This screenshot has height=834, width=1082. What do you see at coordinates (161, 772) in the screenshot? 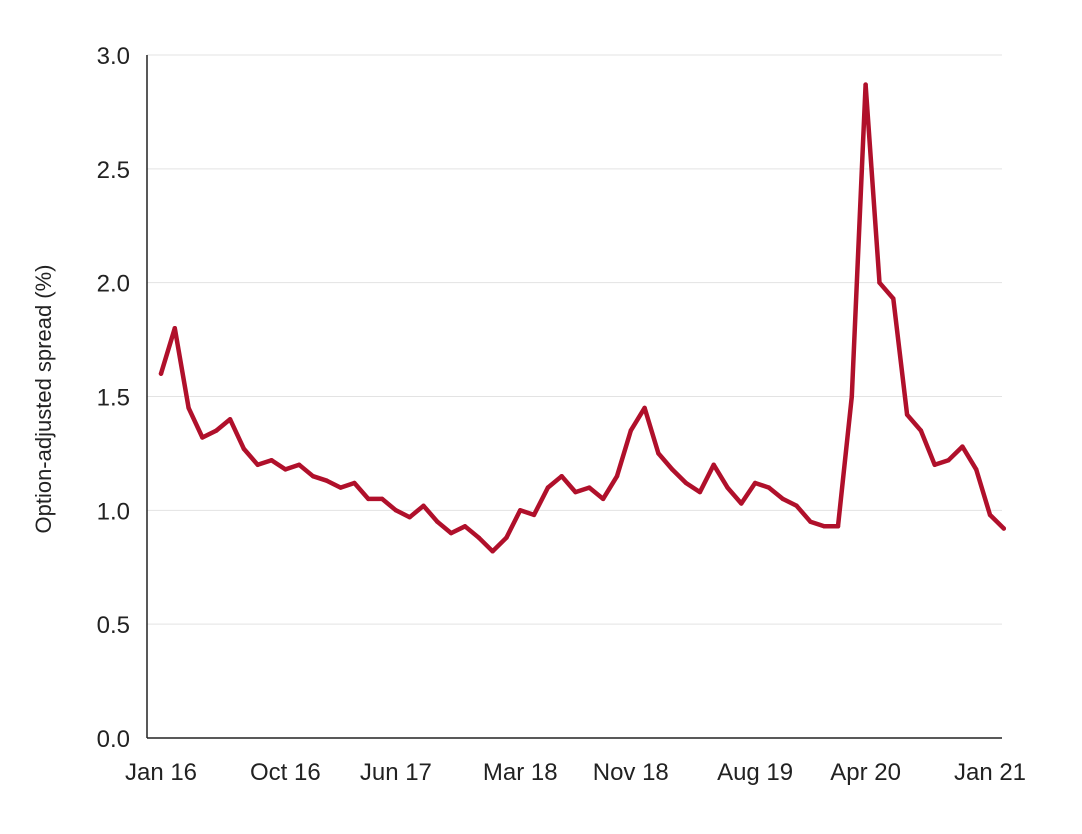
I see `x-tick-label: Jan 16` at bounding box center [161, 772].